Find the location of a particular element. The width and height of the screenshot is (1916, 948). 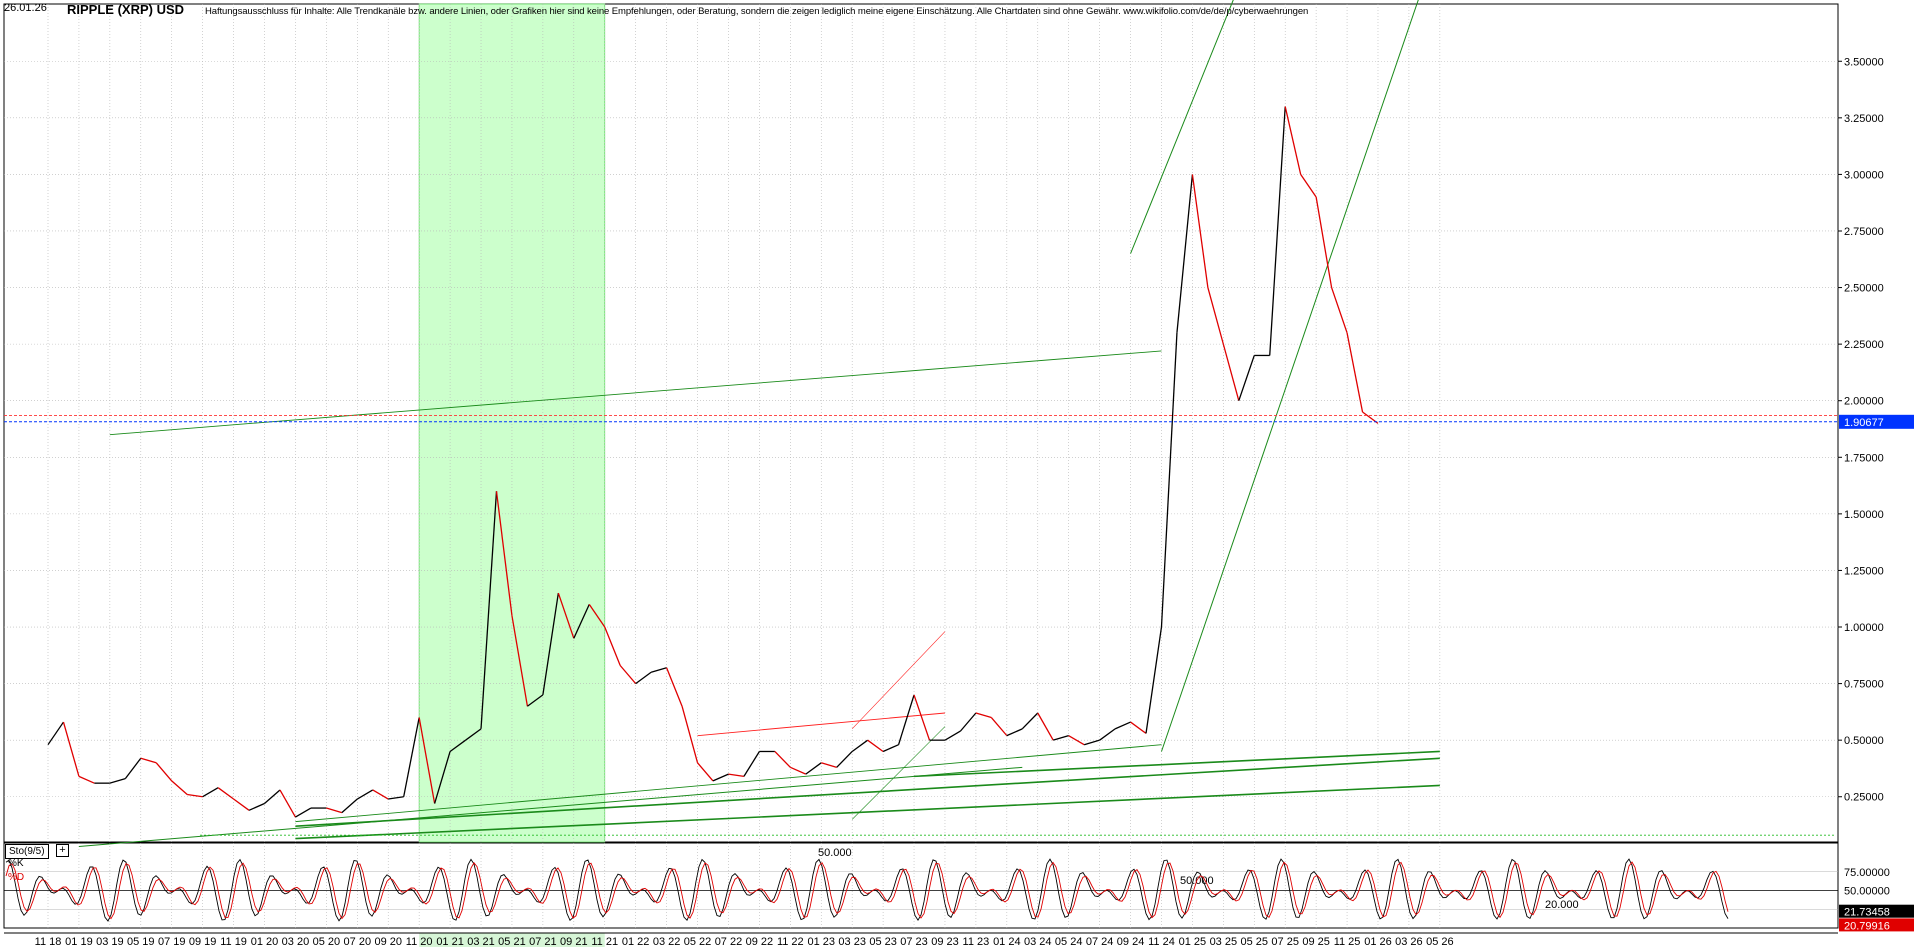

add-indicator-icon: + is located at coordinates (62, 850).